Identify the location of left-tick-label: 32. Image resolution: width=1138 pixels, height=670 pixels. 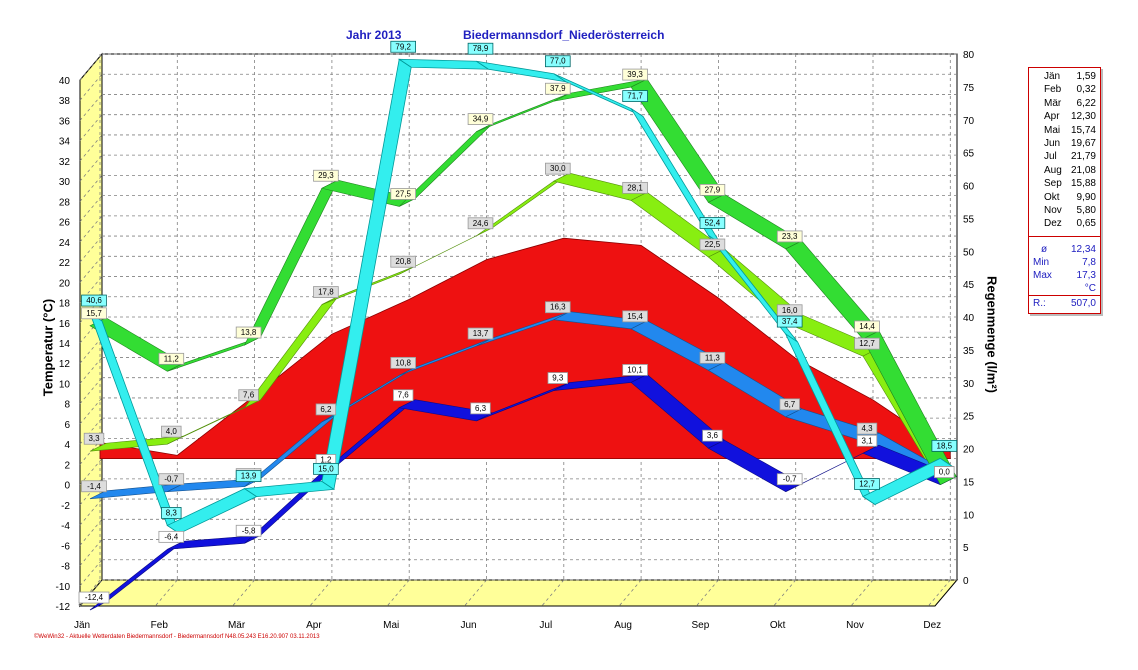
(65, 162).